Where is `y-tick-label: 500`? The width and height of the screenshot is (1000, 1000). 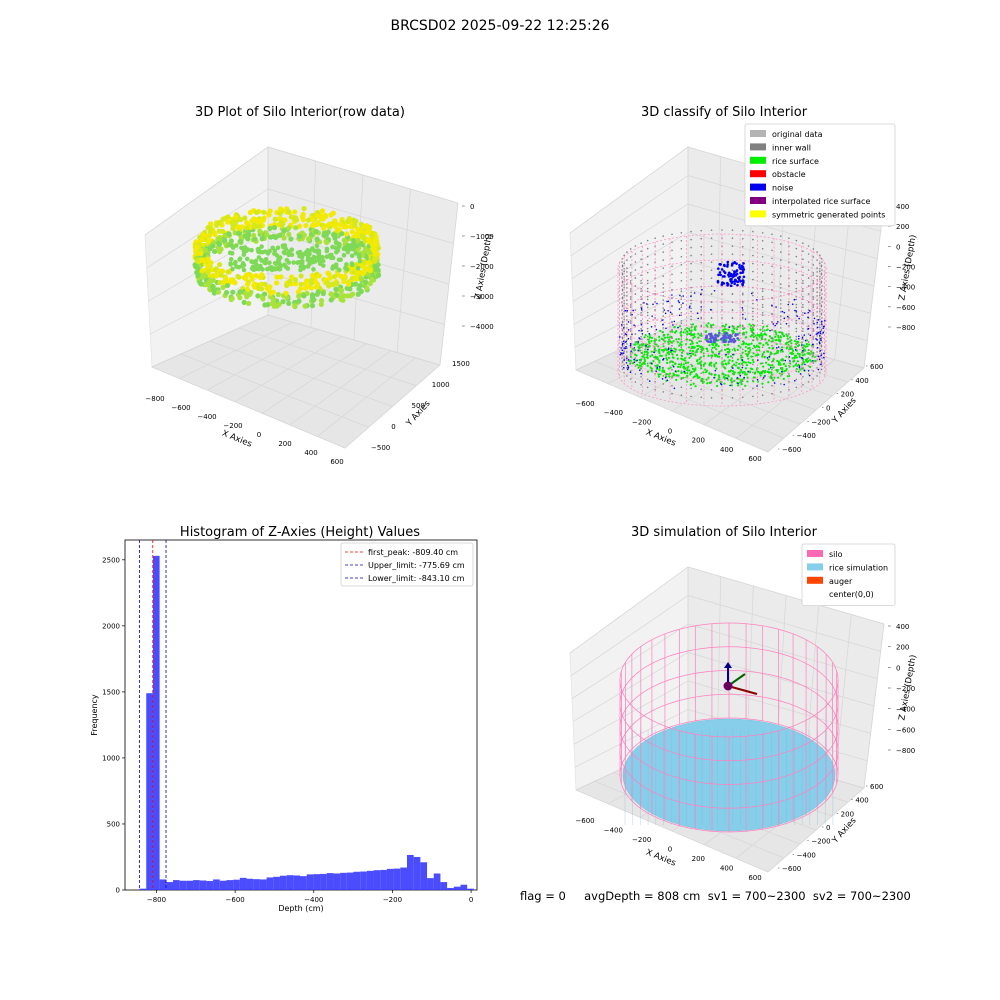
y-tick-label: 500 is located at coordinates (113, 824).